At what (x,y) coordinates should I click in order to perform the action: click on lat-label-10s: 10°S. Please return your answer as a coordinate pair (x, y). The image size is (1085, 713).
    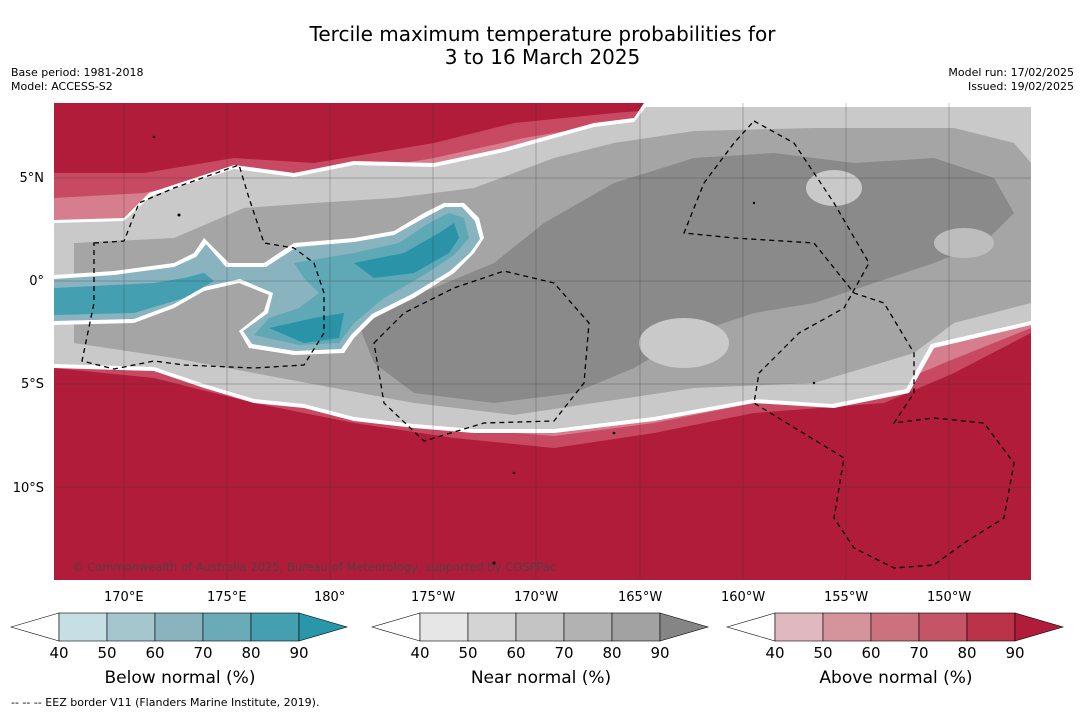
    Looking at the image, I should click on (28, 488).